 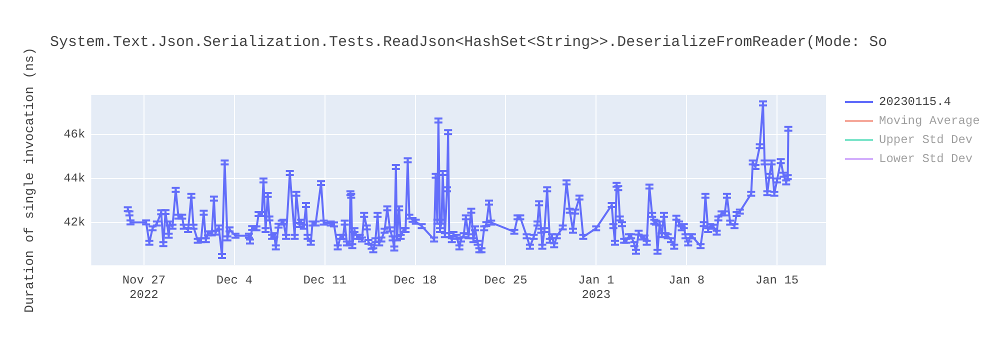 What do you see at coordinates (926, 159) in the screenshot?
I see `legend-label: Lower Std Dev` at bounding box center [926, 159].